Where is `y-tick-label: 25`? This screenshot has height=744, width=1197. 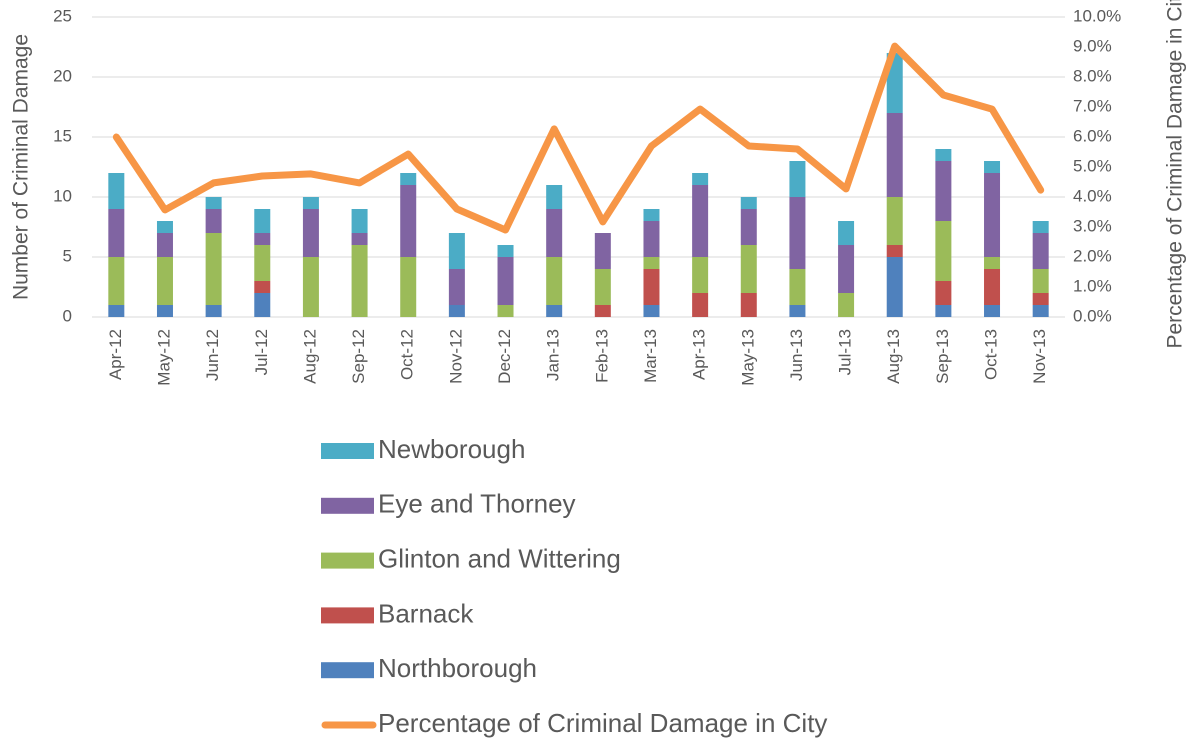 y-tick-label: 25 is located at coordinates (62, 15).